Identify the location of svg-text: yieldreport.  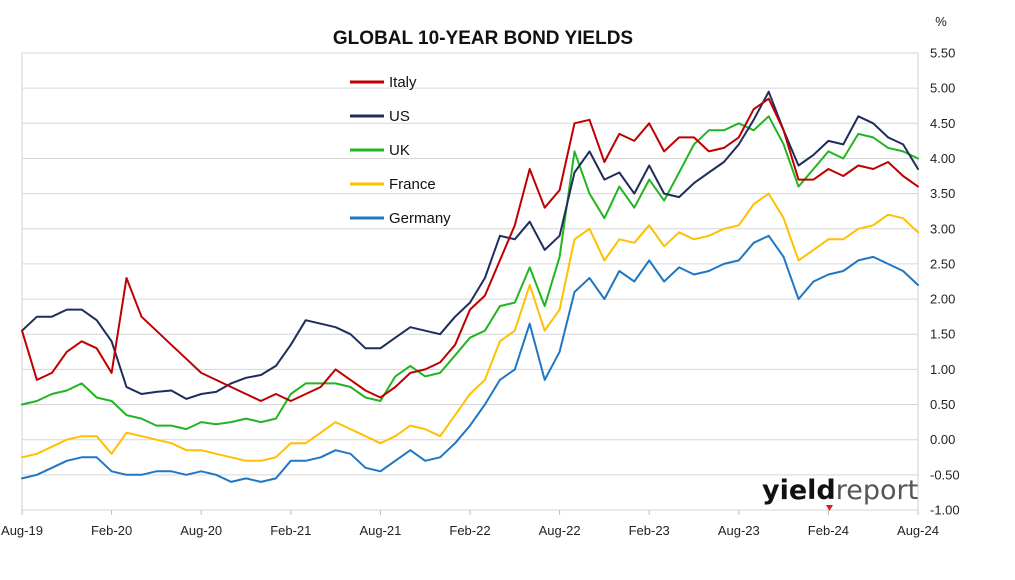
(840, 490).